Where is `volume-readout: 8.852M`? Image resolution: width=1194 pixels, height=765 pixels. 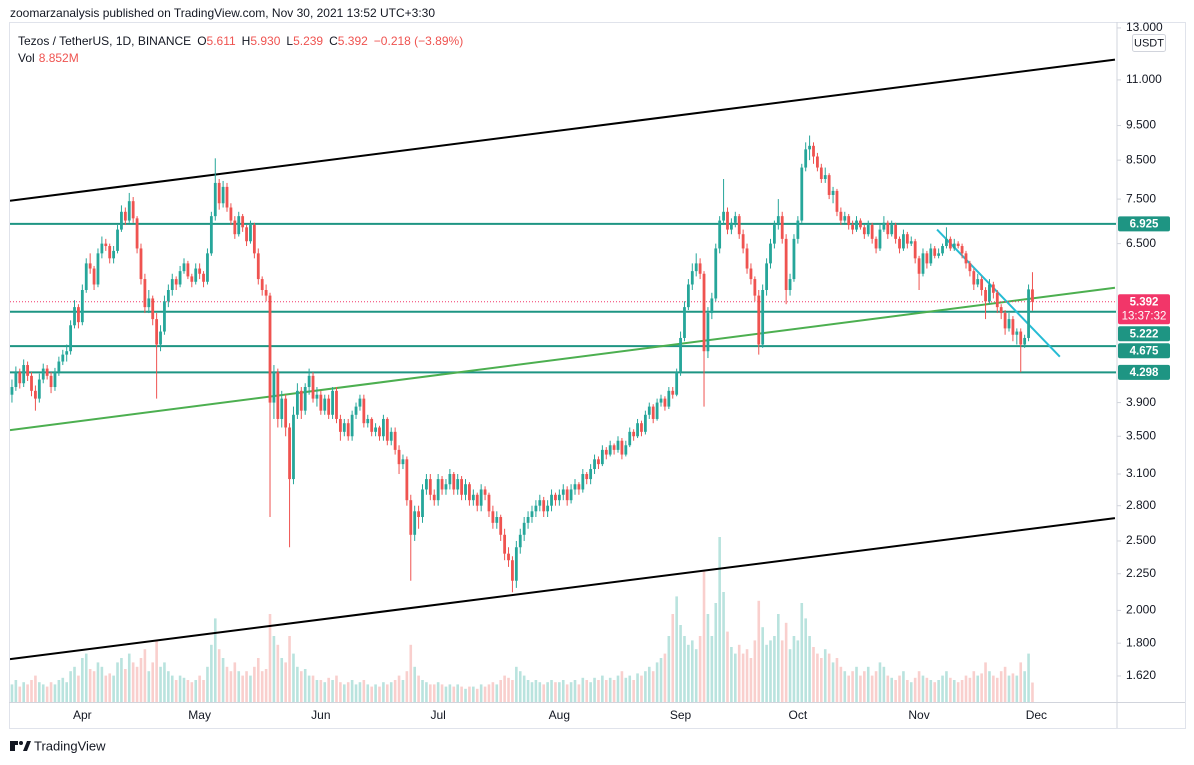
volume-readout: 8.852M is located at coordinates (59, 58).